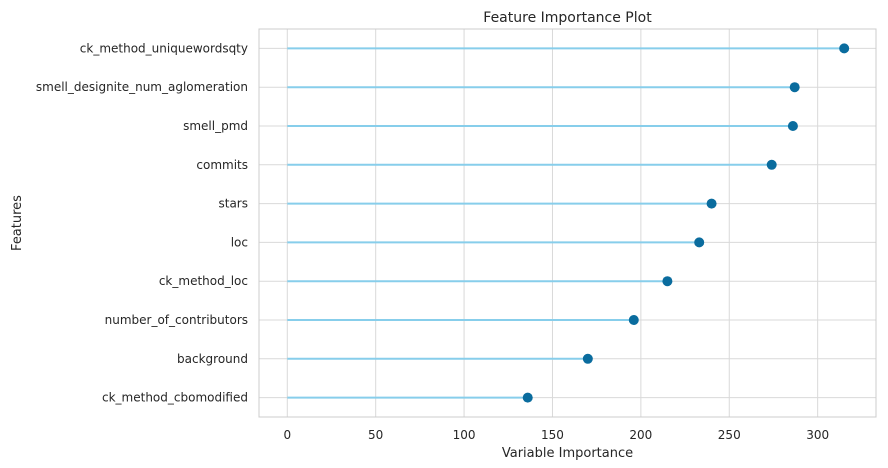 The image size is (888, 468). I want to click on y-tick-label: commits, so click(222, 165).